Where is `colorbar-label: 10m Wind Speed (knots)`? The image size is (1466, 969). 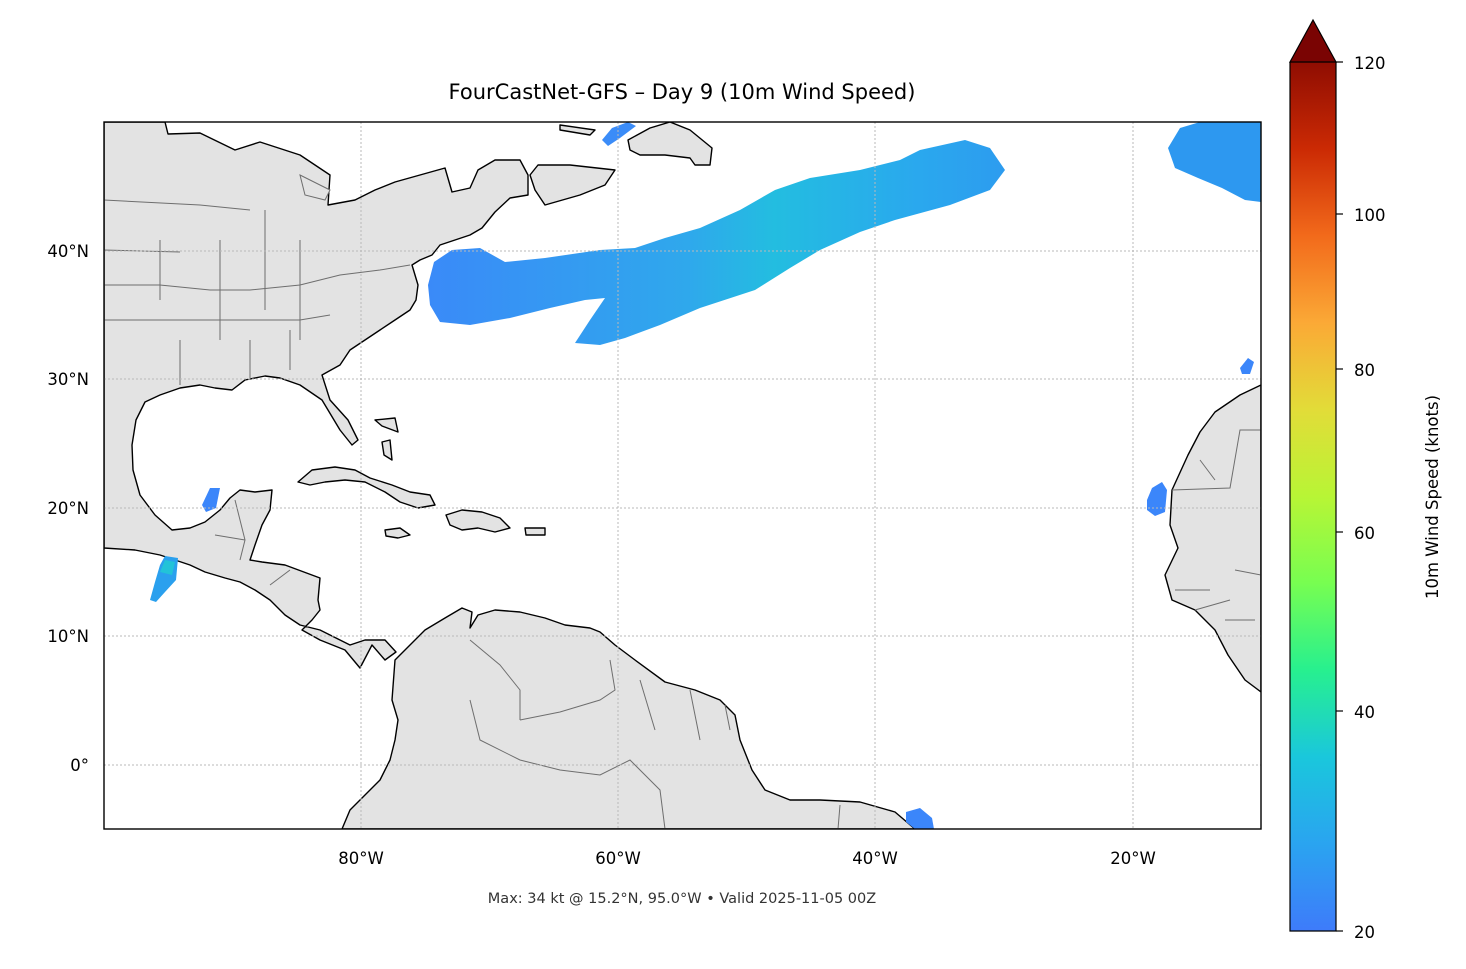
colorbar-label: 10m Wind Speed (knots) is located at coordinates (1432, 497).